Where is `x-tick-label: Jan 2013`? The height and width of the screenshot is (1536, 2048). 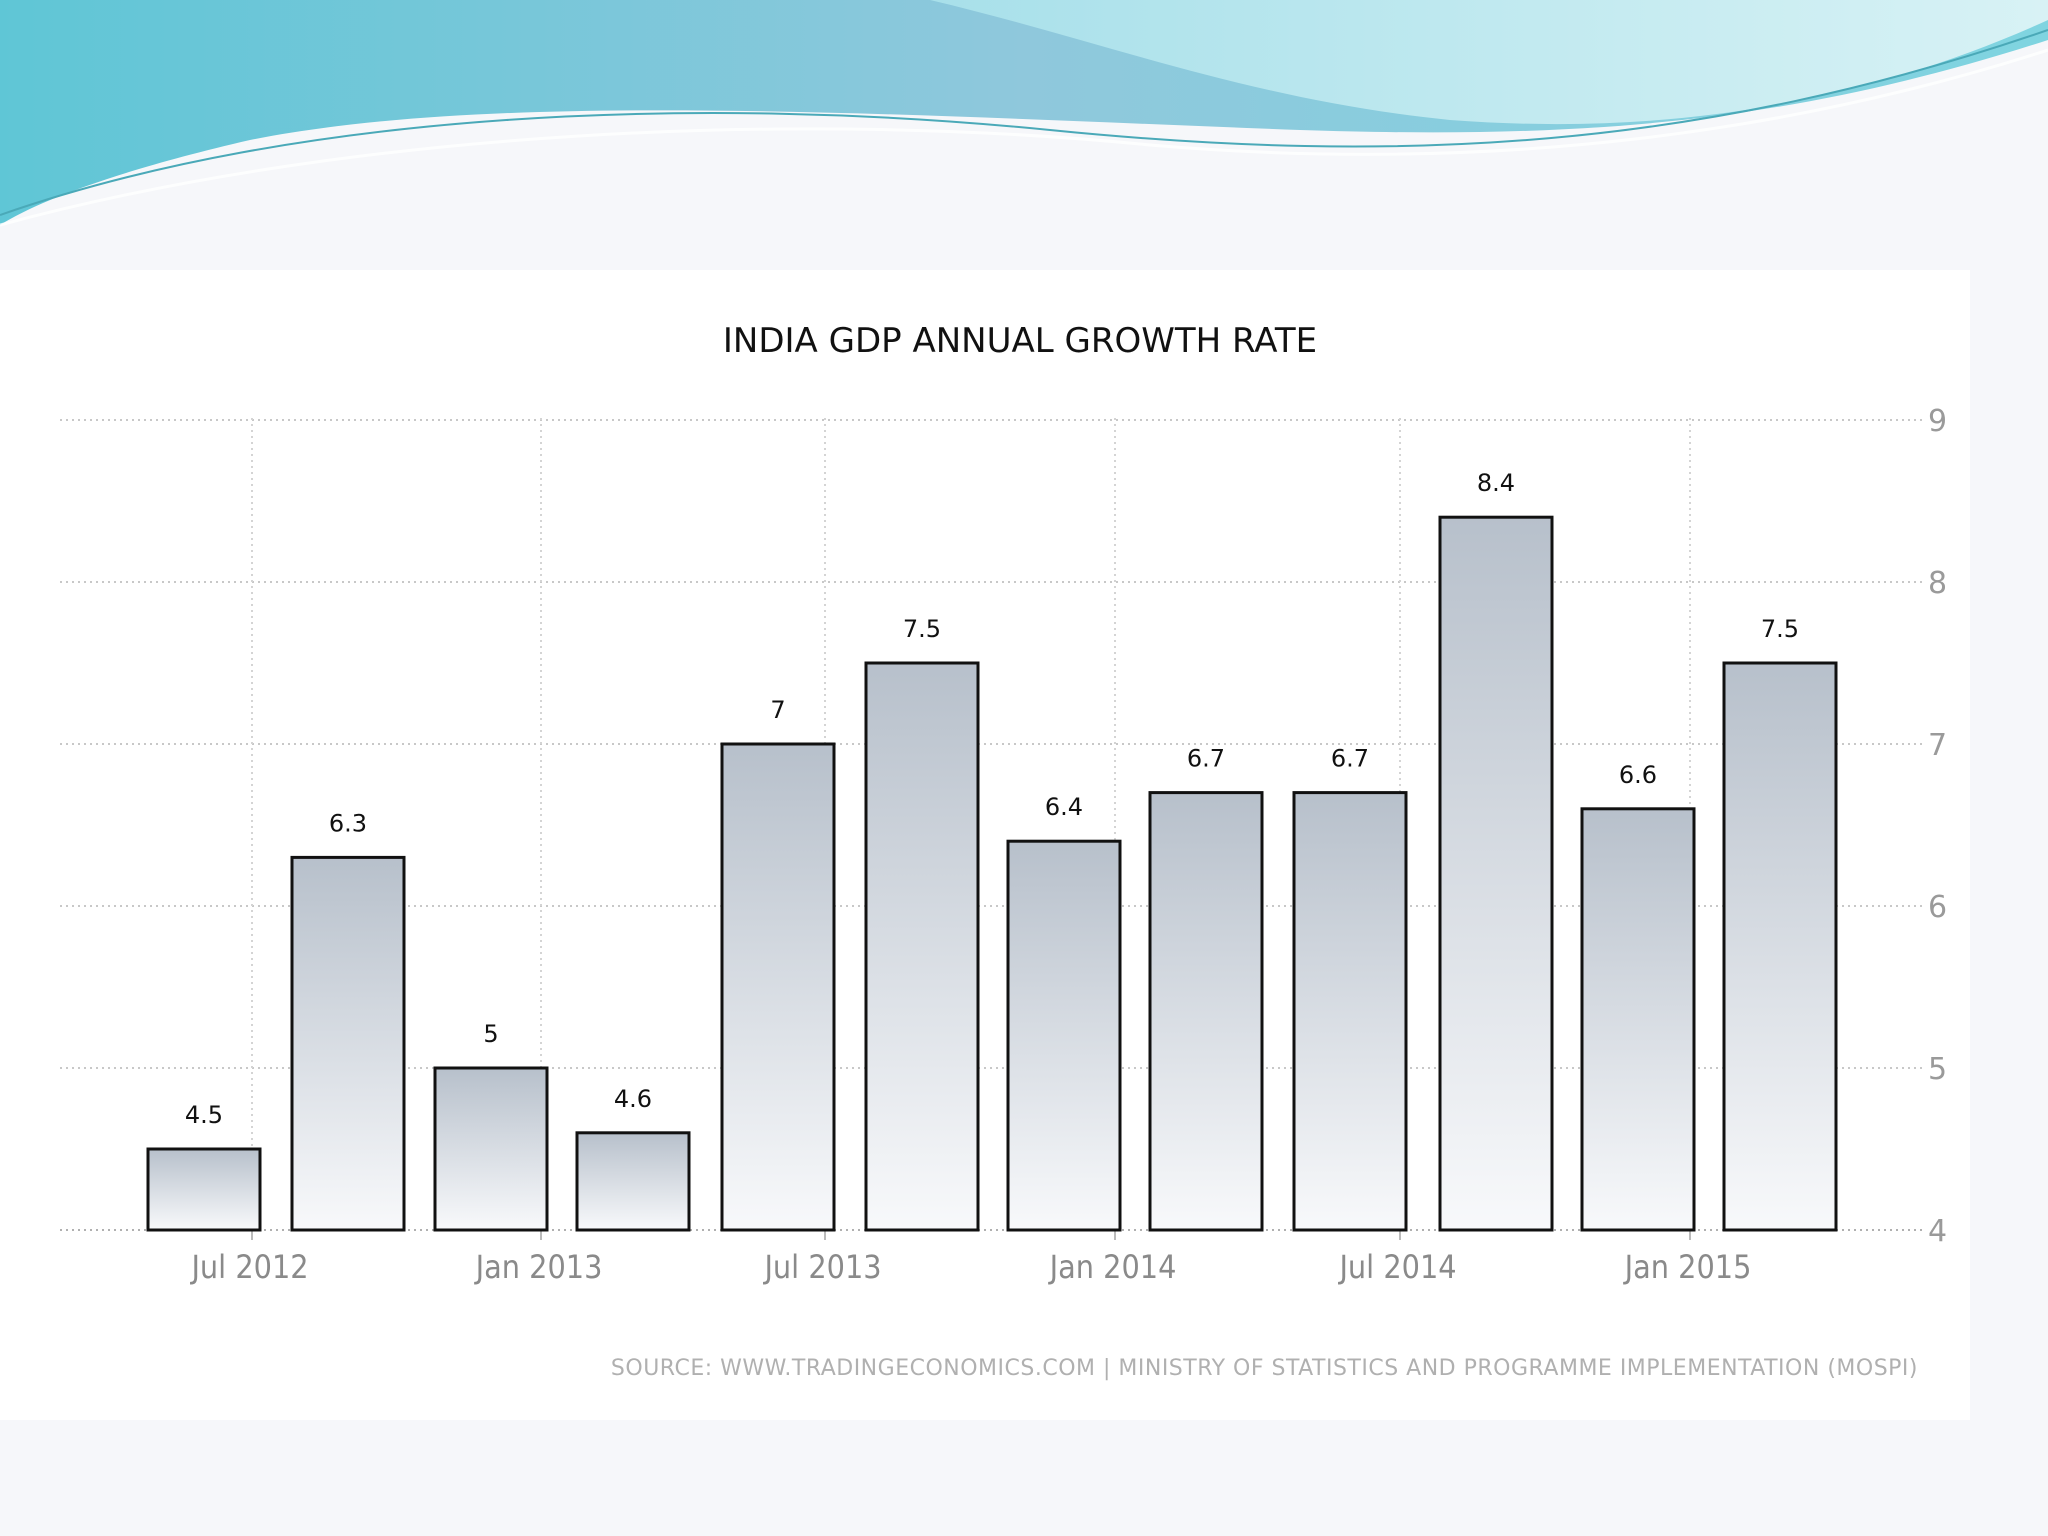
x-tick-label: Jan 2013 is located at coordinates (538, 1267).